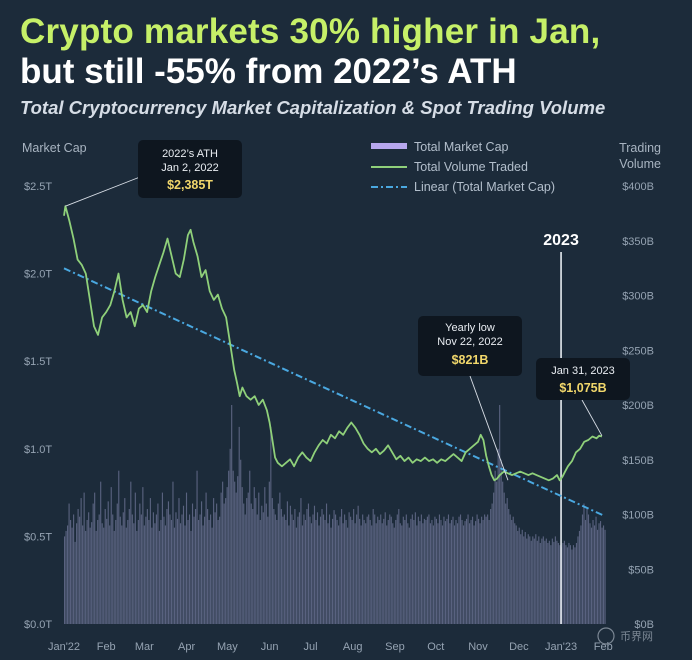 The height and width of the screenshot is (660, 692). What do you see at coordinates (310, 647) in the screenshot?
I see `x-tick-label: Jul` at bounding box center [310, 647].